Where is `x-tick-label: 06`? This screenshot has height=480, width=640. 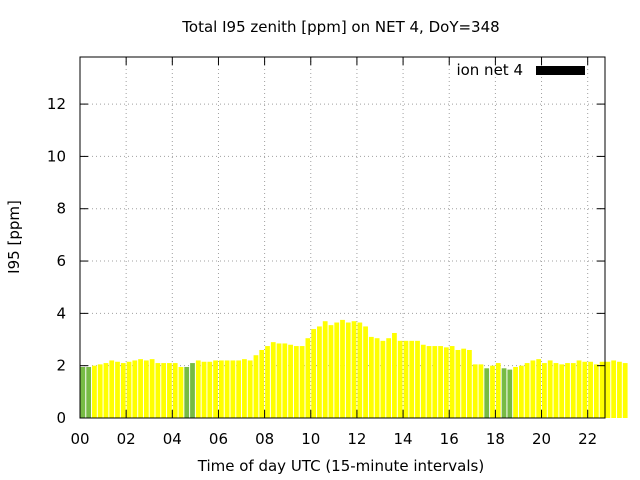 x-tick-label: 06 is located at coordinates (218, 439).